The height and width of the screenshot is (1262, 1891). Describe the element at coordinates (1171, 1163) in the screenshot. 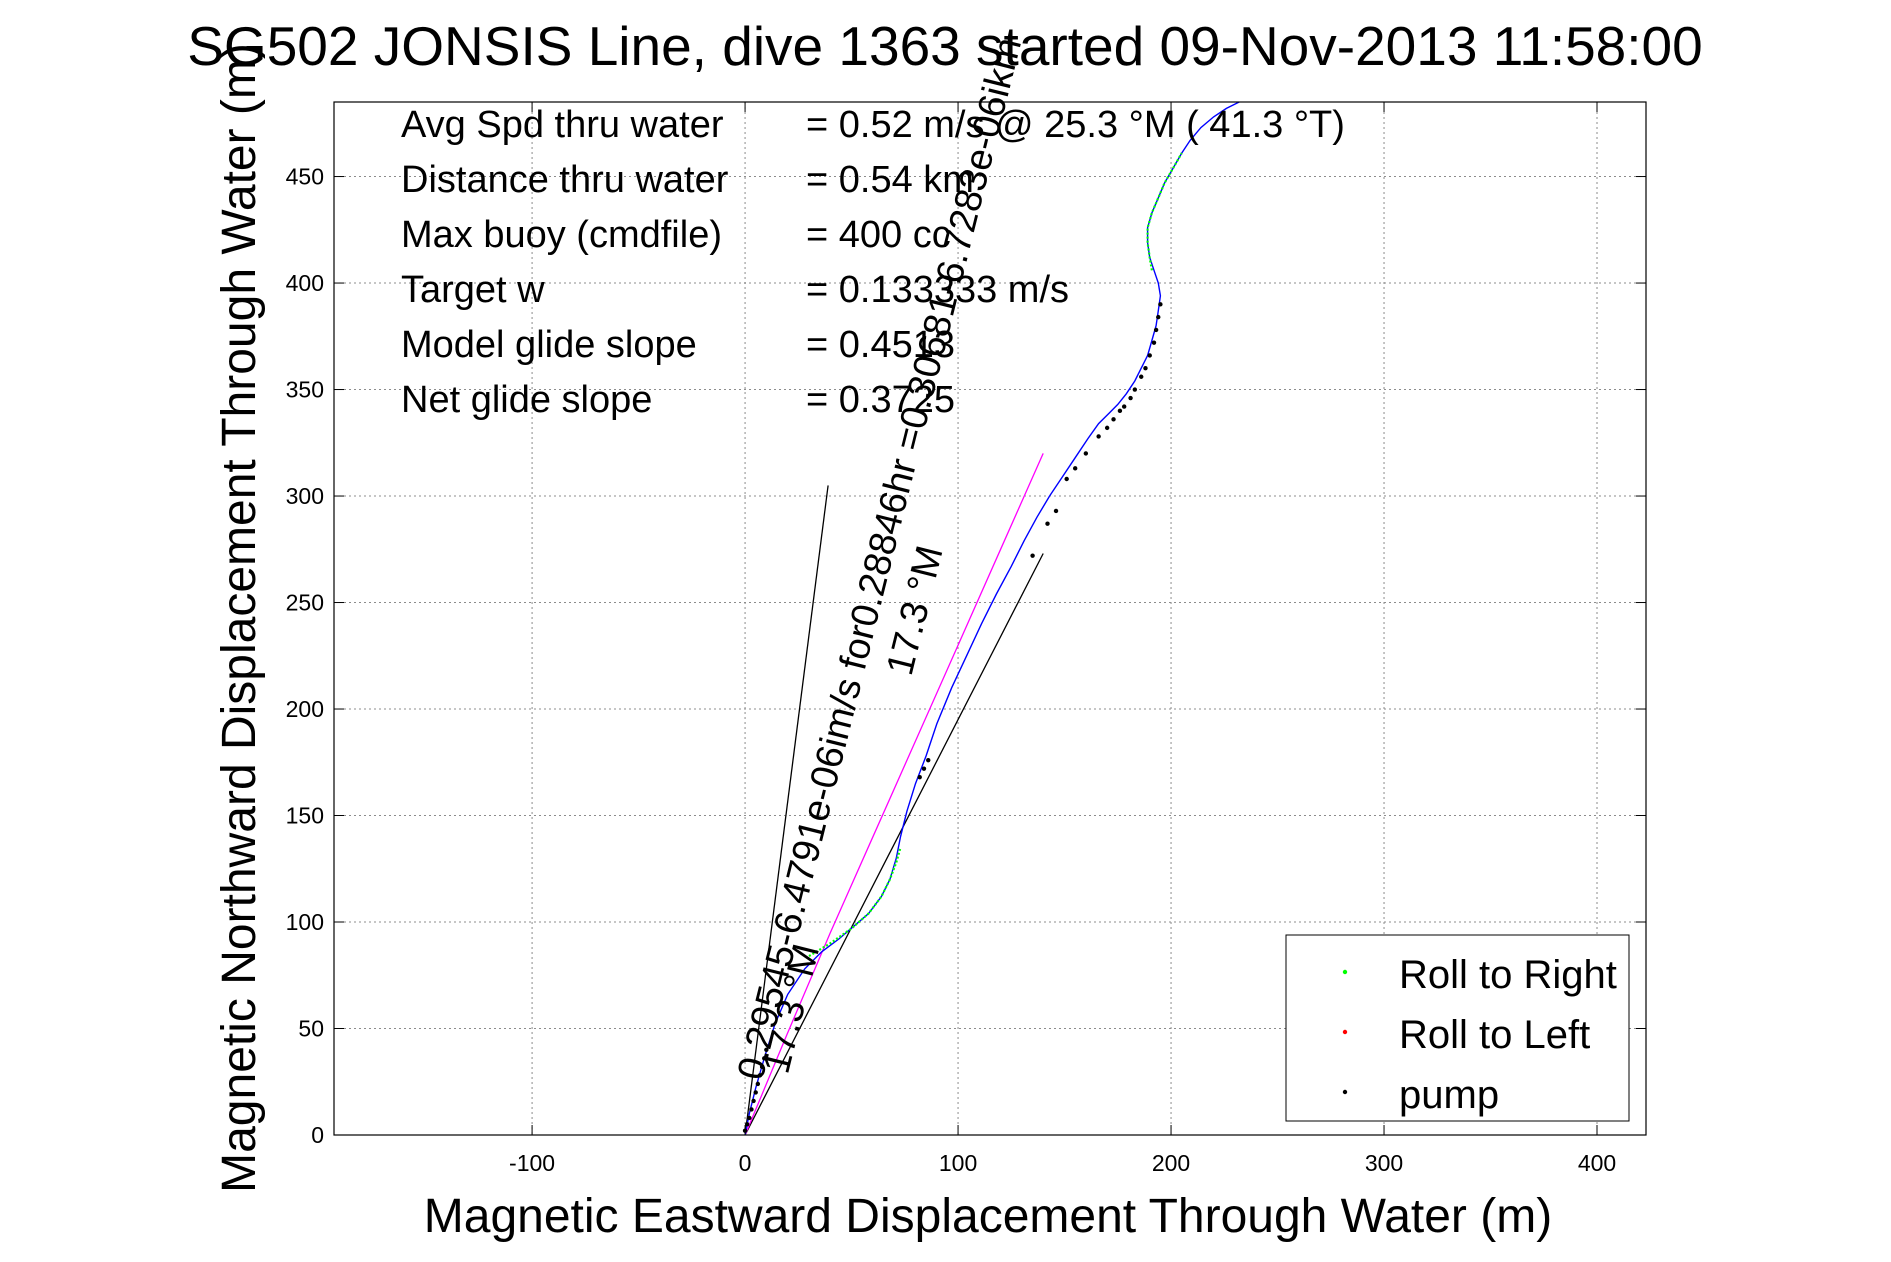

I see `x-tick-label: 200` at that location.